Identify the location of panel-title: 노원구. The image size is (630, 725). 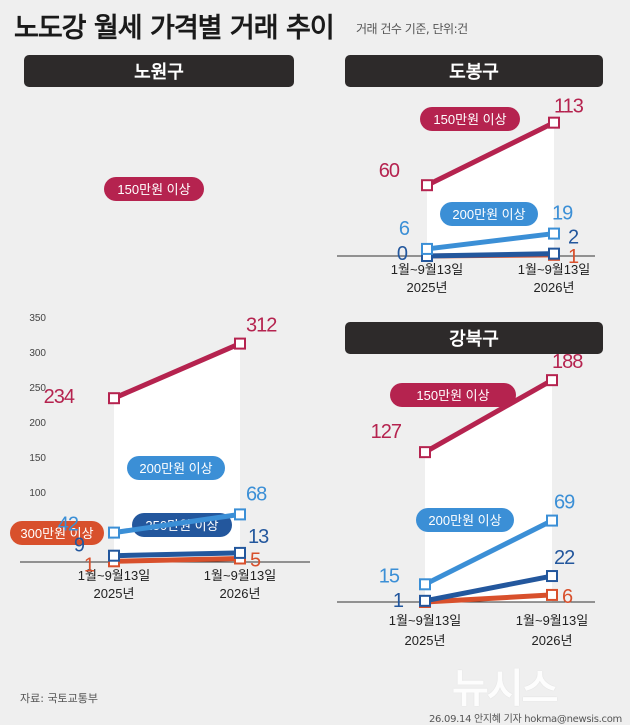
(159, 72).